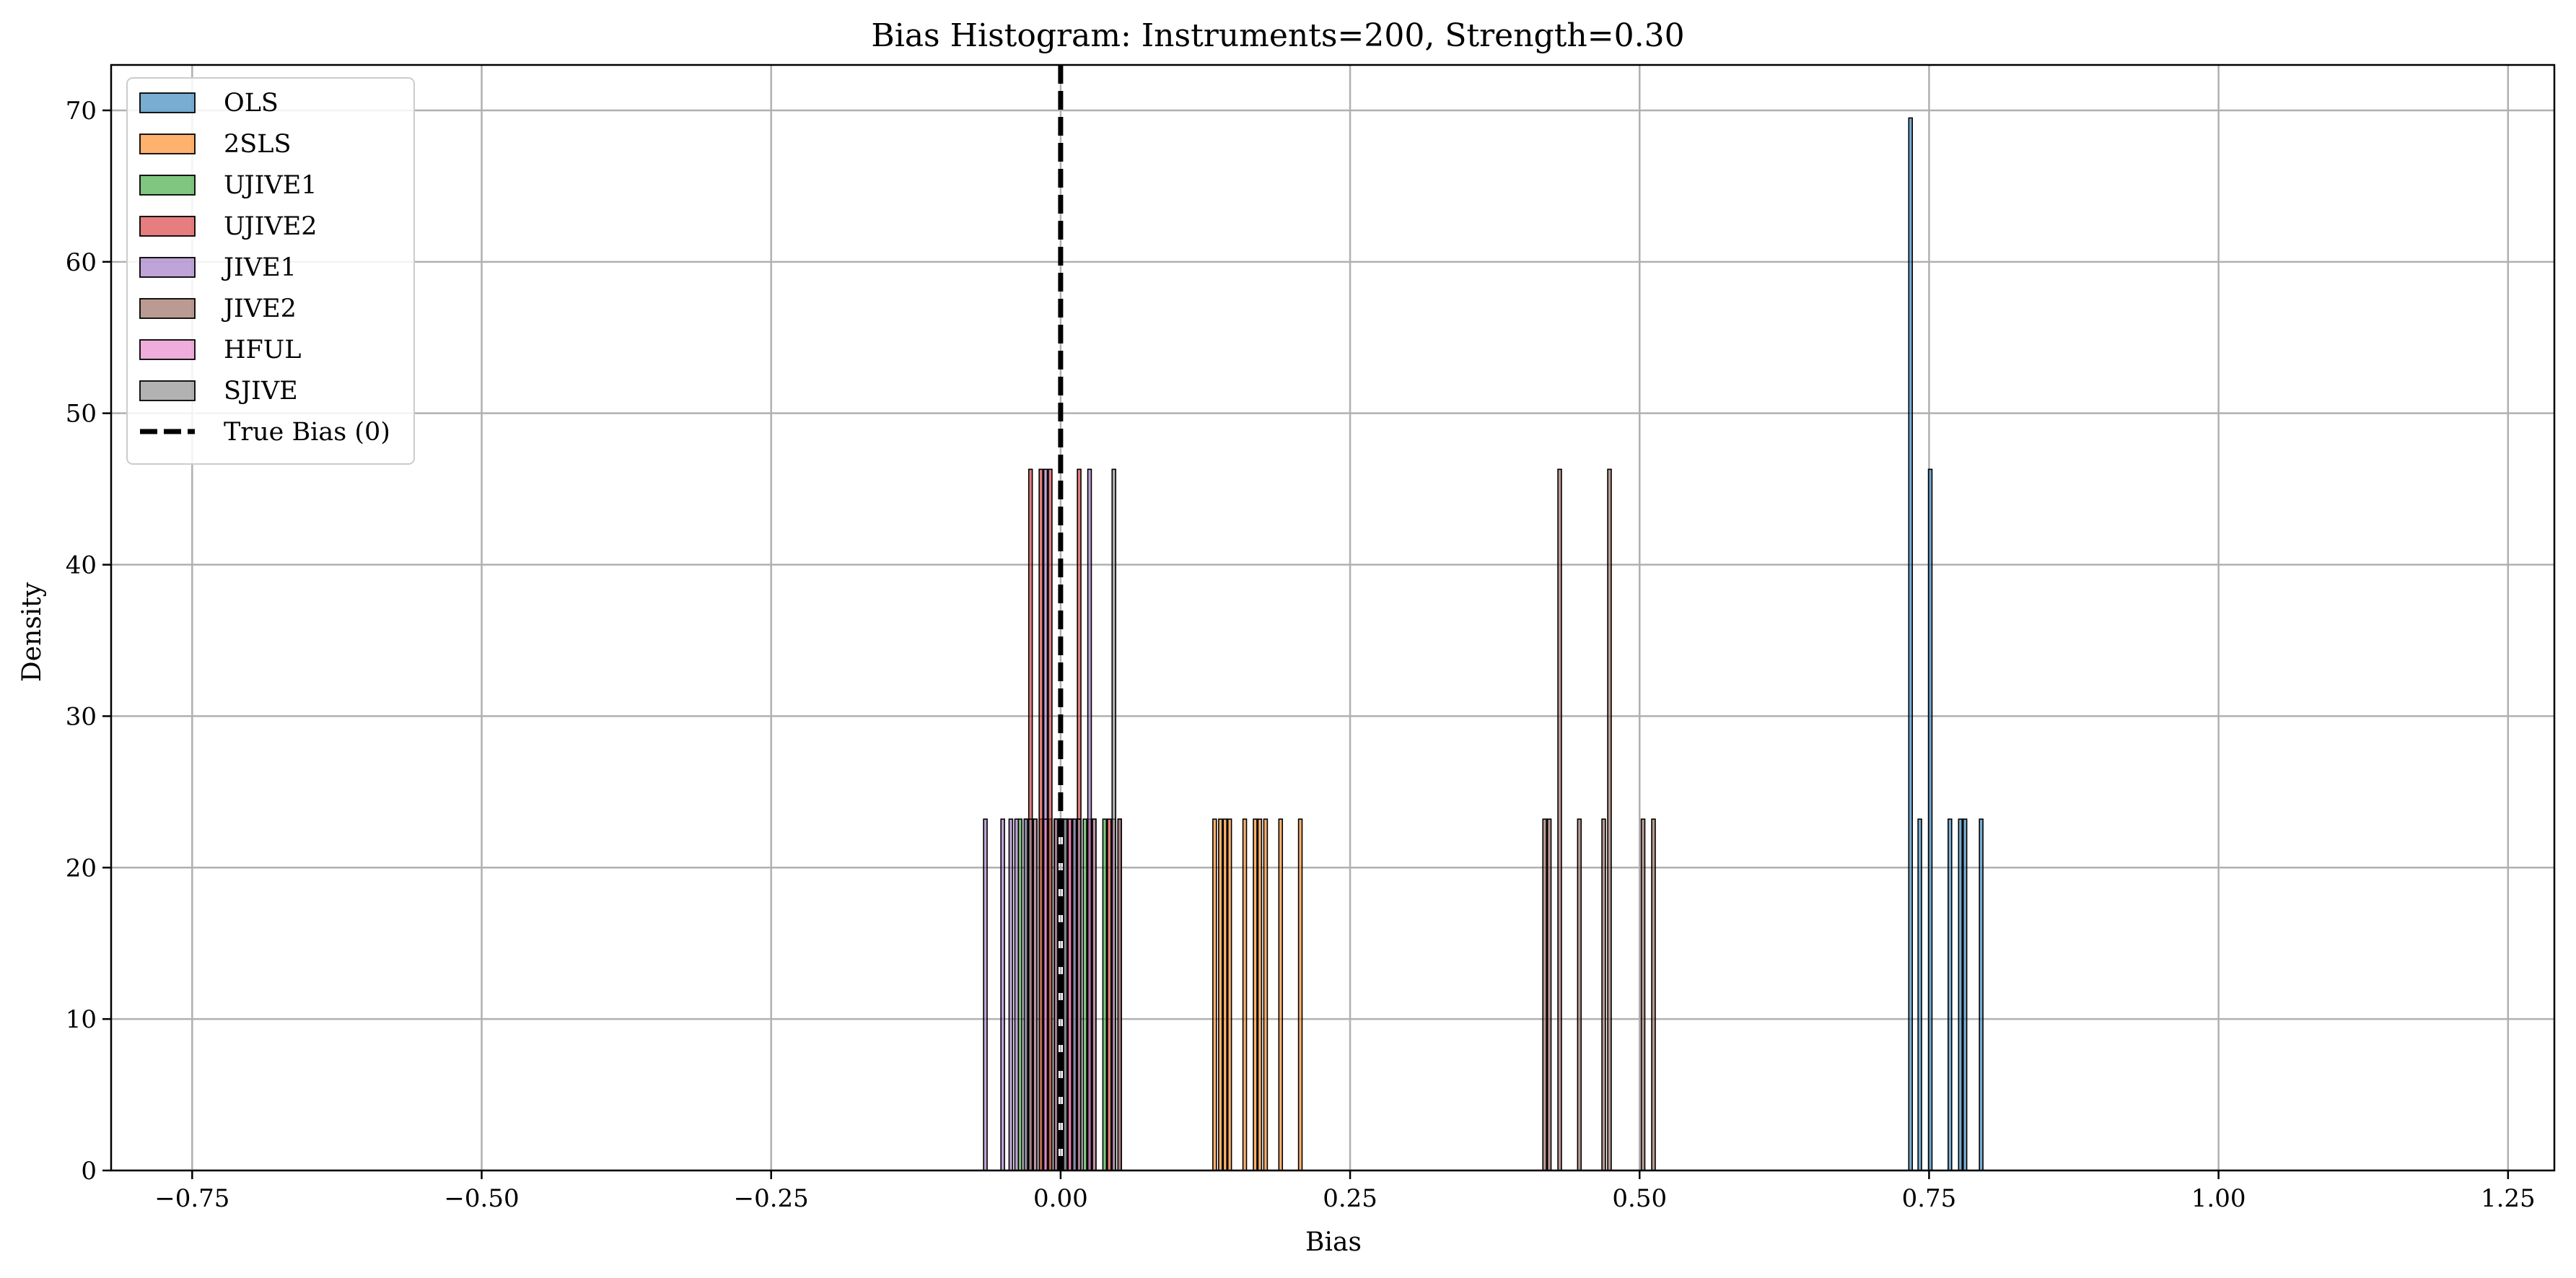 The width and height of the screenshot is (2576, 1278). What do you see at coordinates (259, 267) in the screenshot?
I see `legend-label-jive1: JIVE1` at bounding box center [259, 267].